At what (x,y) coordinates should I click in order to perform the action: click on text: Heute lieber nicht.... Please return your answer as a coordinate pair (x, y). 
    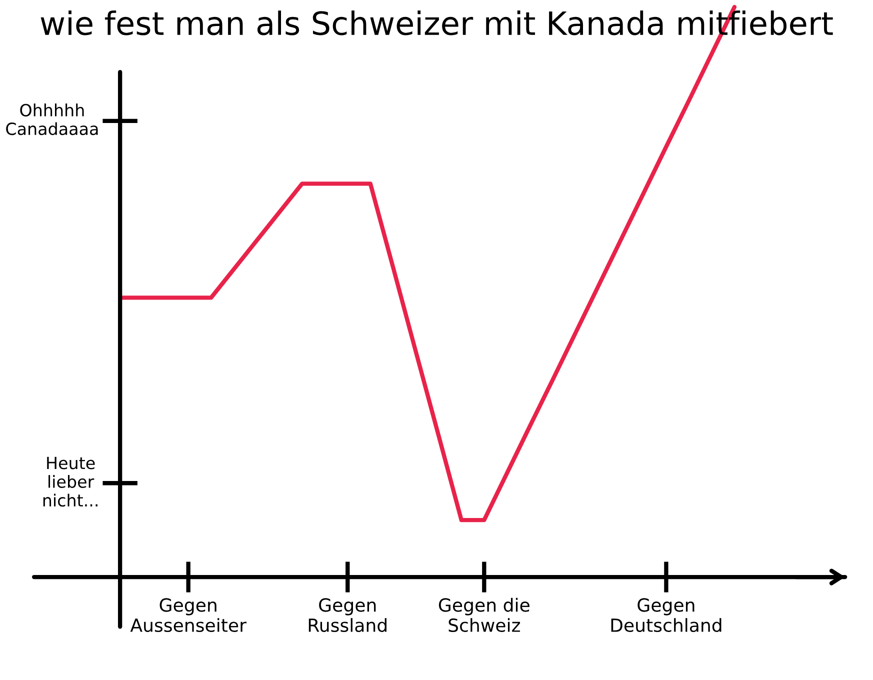
    Looking at the image, I should click on (70, 481).